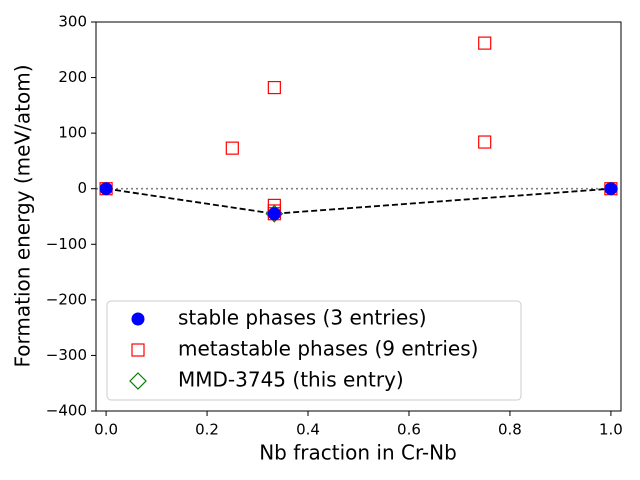 The width and height of the screenshot is (640, 480). I want to click on legend-label: MMD-3745 (this entry), so click(291, 380).